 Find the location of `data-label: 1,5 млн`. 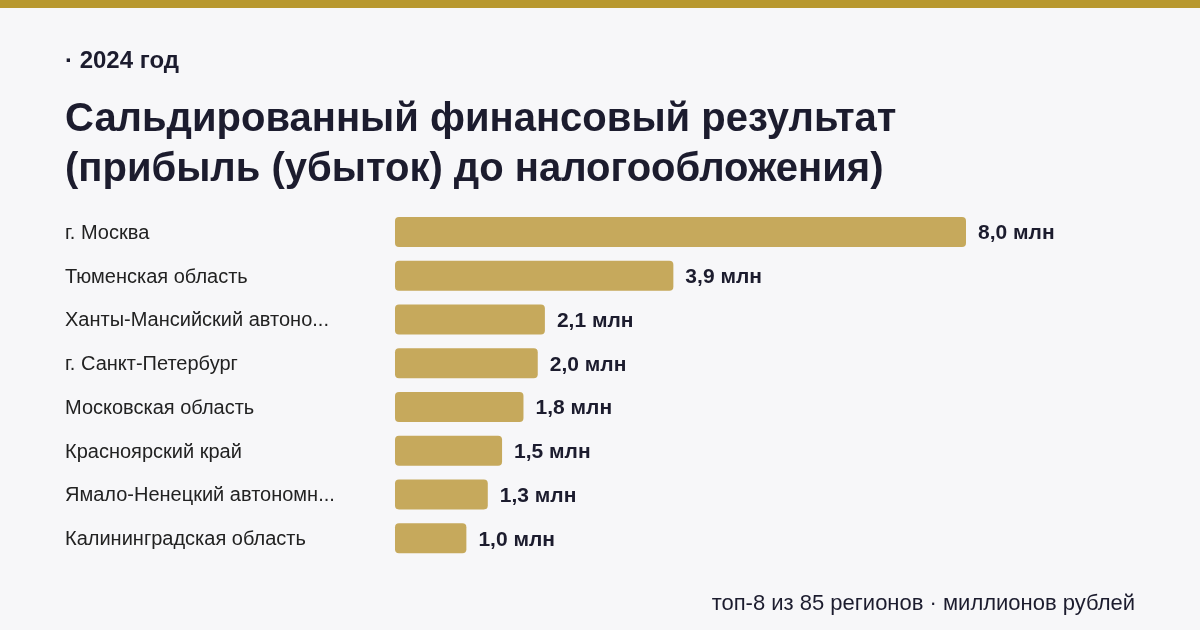

data-label: 1,5 млн is located at coordinates (552, 451).